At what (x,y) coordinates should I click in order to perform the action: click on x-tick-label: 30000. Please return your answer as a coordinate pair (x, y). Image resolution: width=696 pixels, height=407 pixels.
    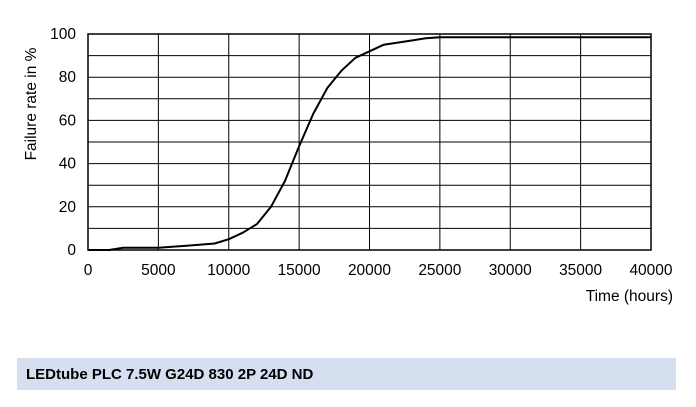
    Looking at the image, I should click on (510, 270).